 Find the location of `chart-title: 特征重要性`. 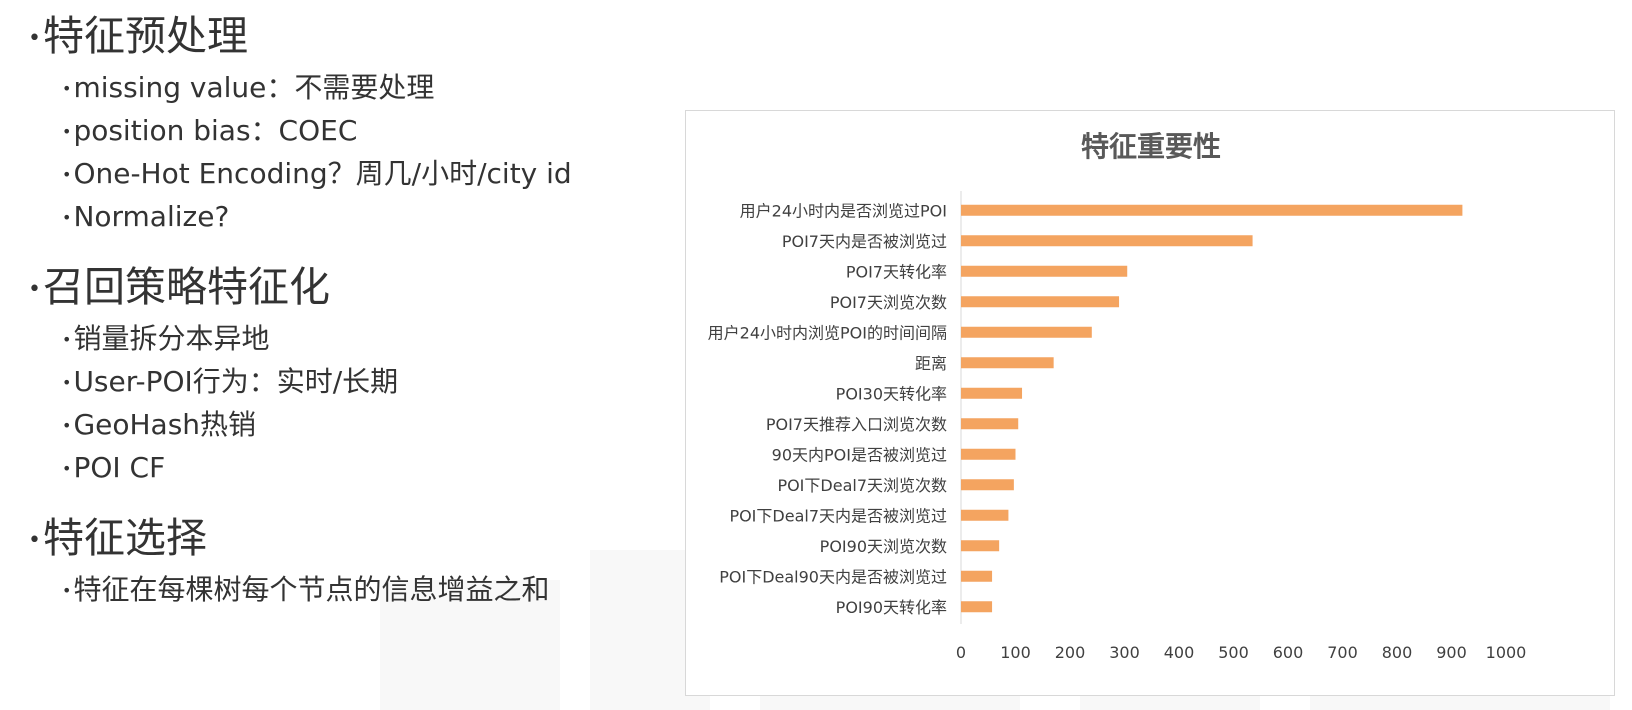

chart-title: 特征重要性 is located at coordinates (1151, 146).